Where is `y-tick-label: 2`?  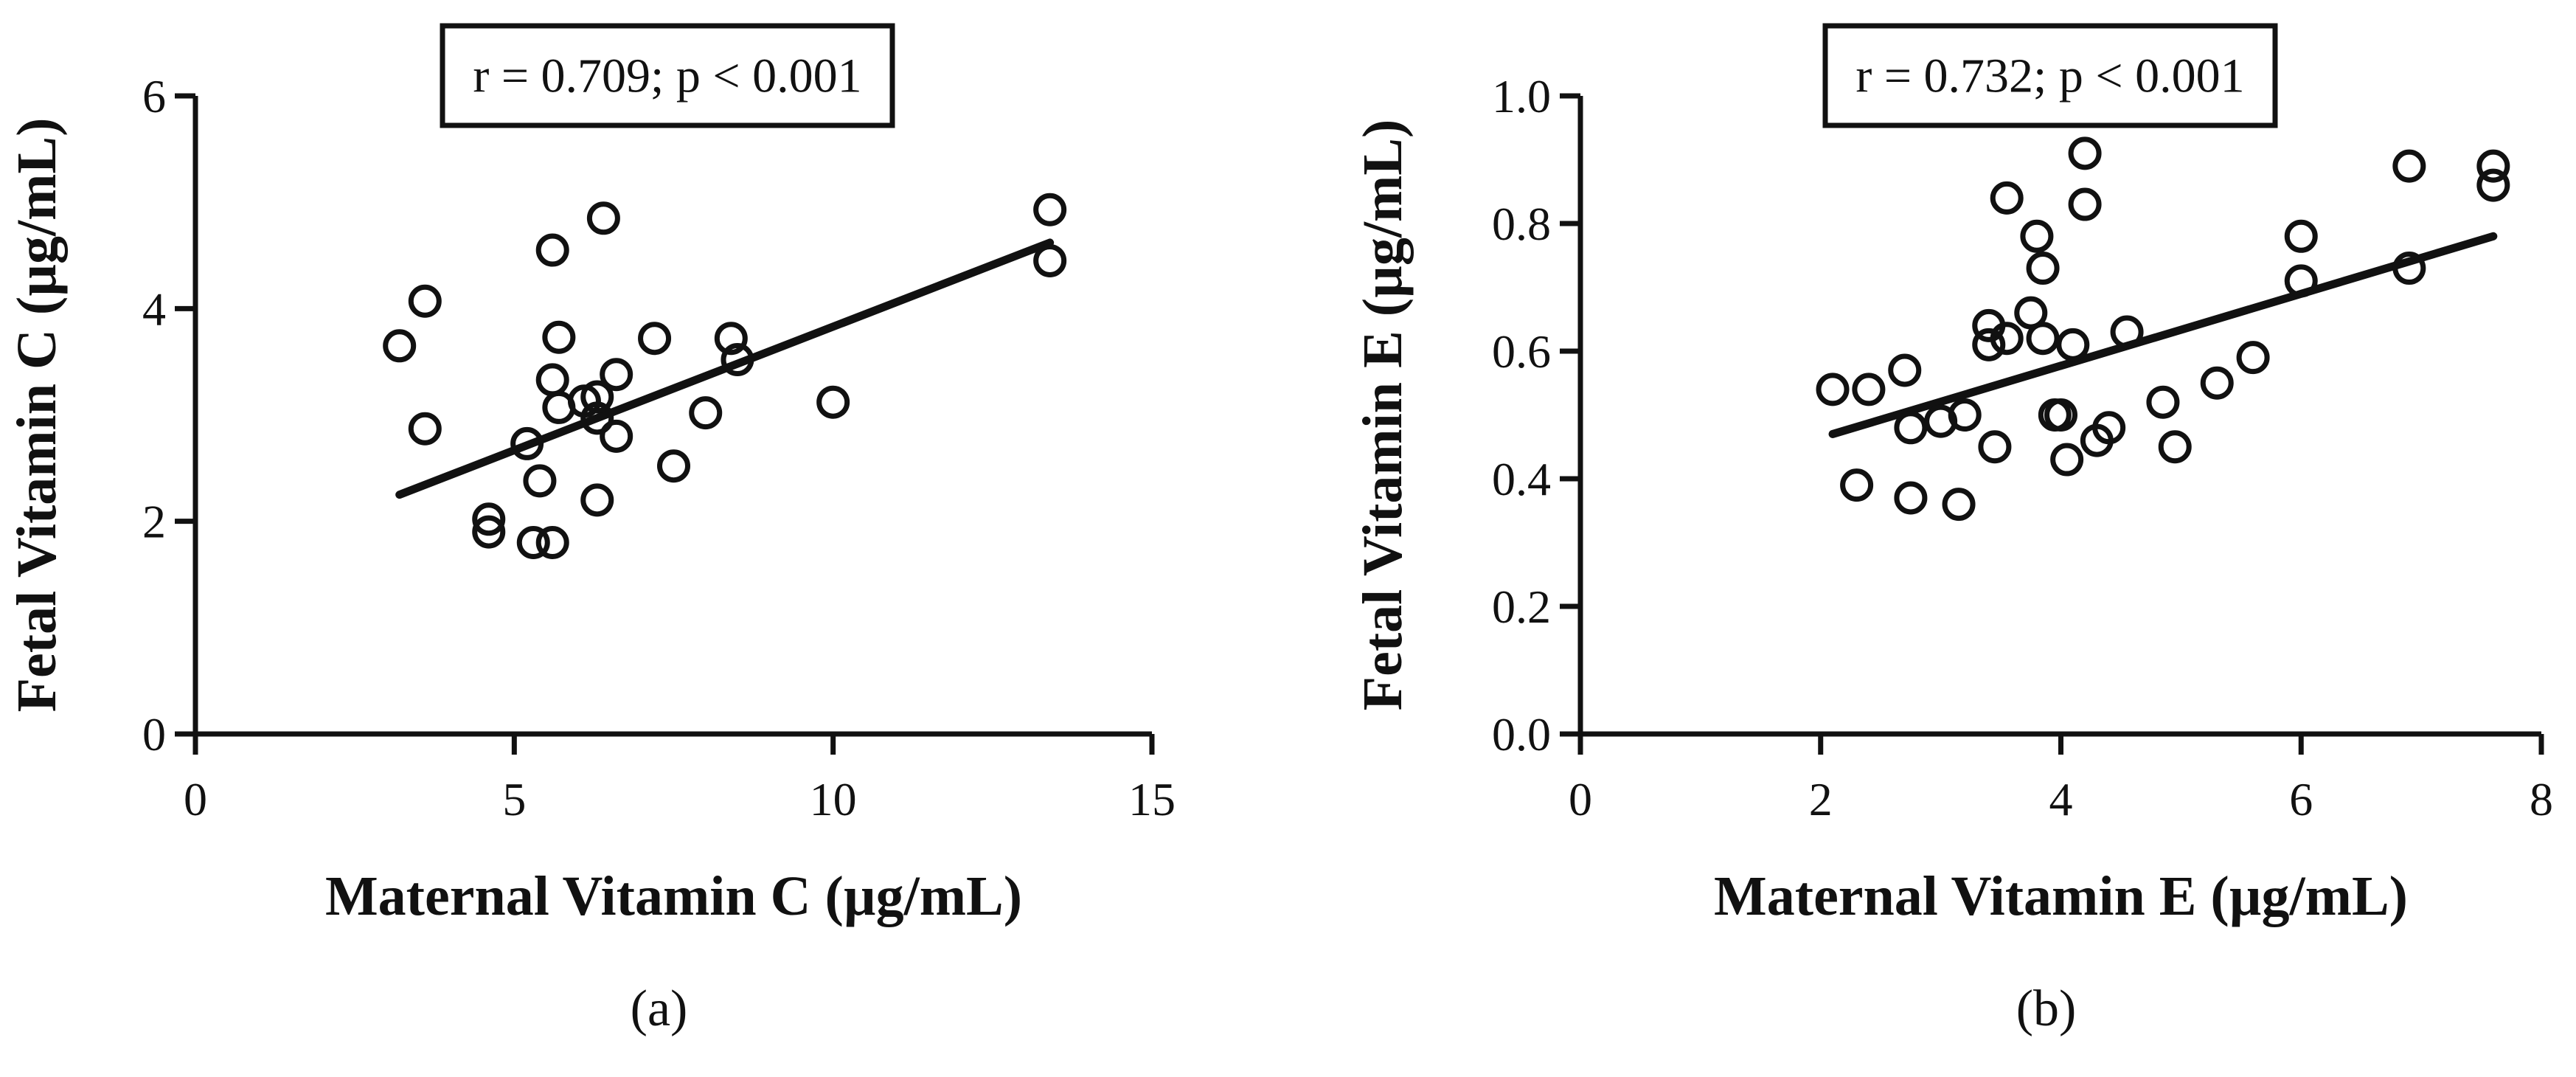 y-tick-label: 2 is located at coordinates (154, 522).